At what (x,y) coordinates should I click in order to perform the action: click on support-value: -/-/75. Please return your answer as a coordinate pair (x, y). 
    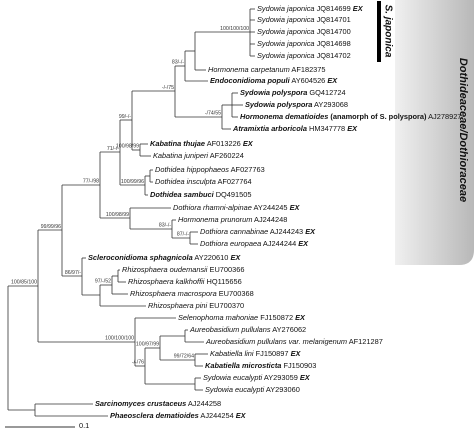
    Looking at the image, I should click on (168, 88).